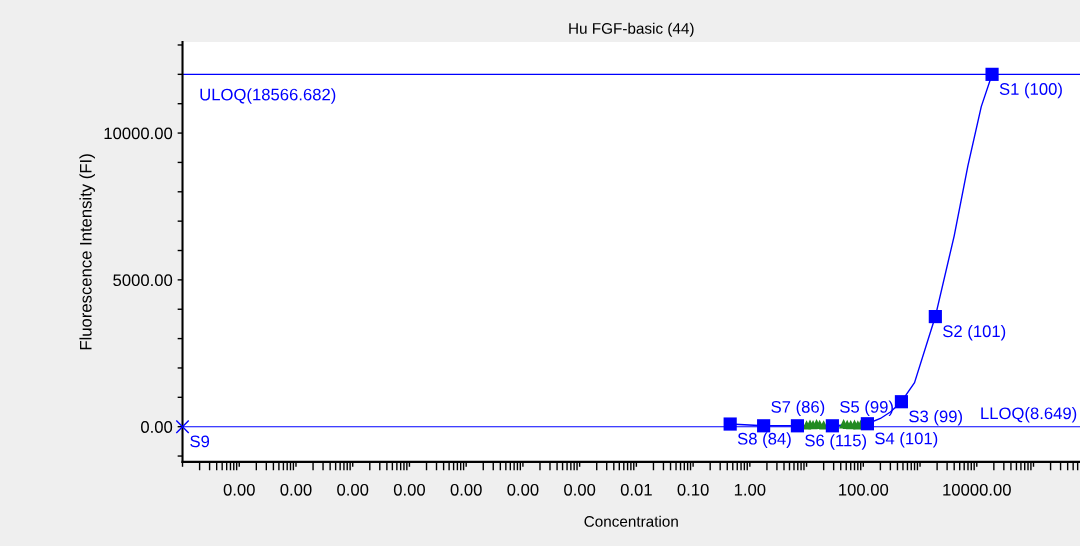 This screenshot has height=546, width=1080. Describe the element at coordinates (157, 427) in the screenshot. I see `y-tick-label: 0.00` at that location.